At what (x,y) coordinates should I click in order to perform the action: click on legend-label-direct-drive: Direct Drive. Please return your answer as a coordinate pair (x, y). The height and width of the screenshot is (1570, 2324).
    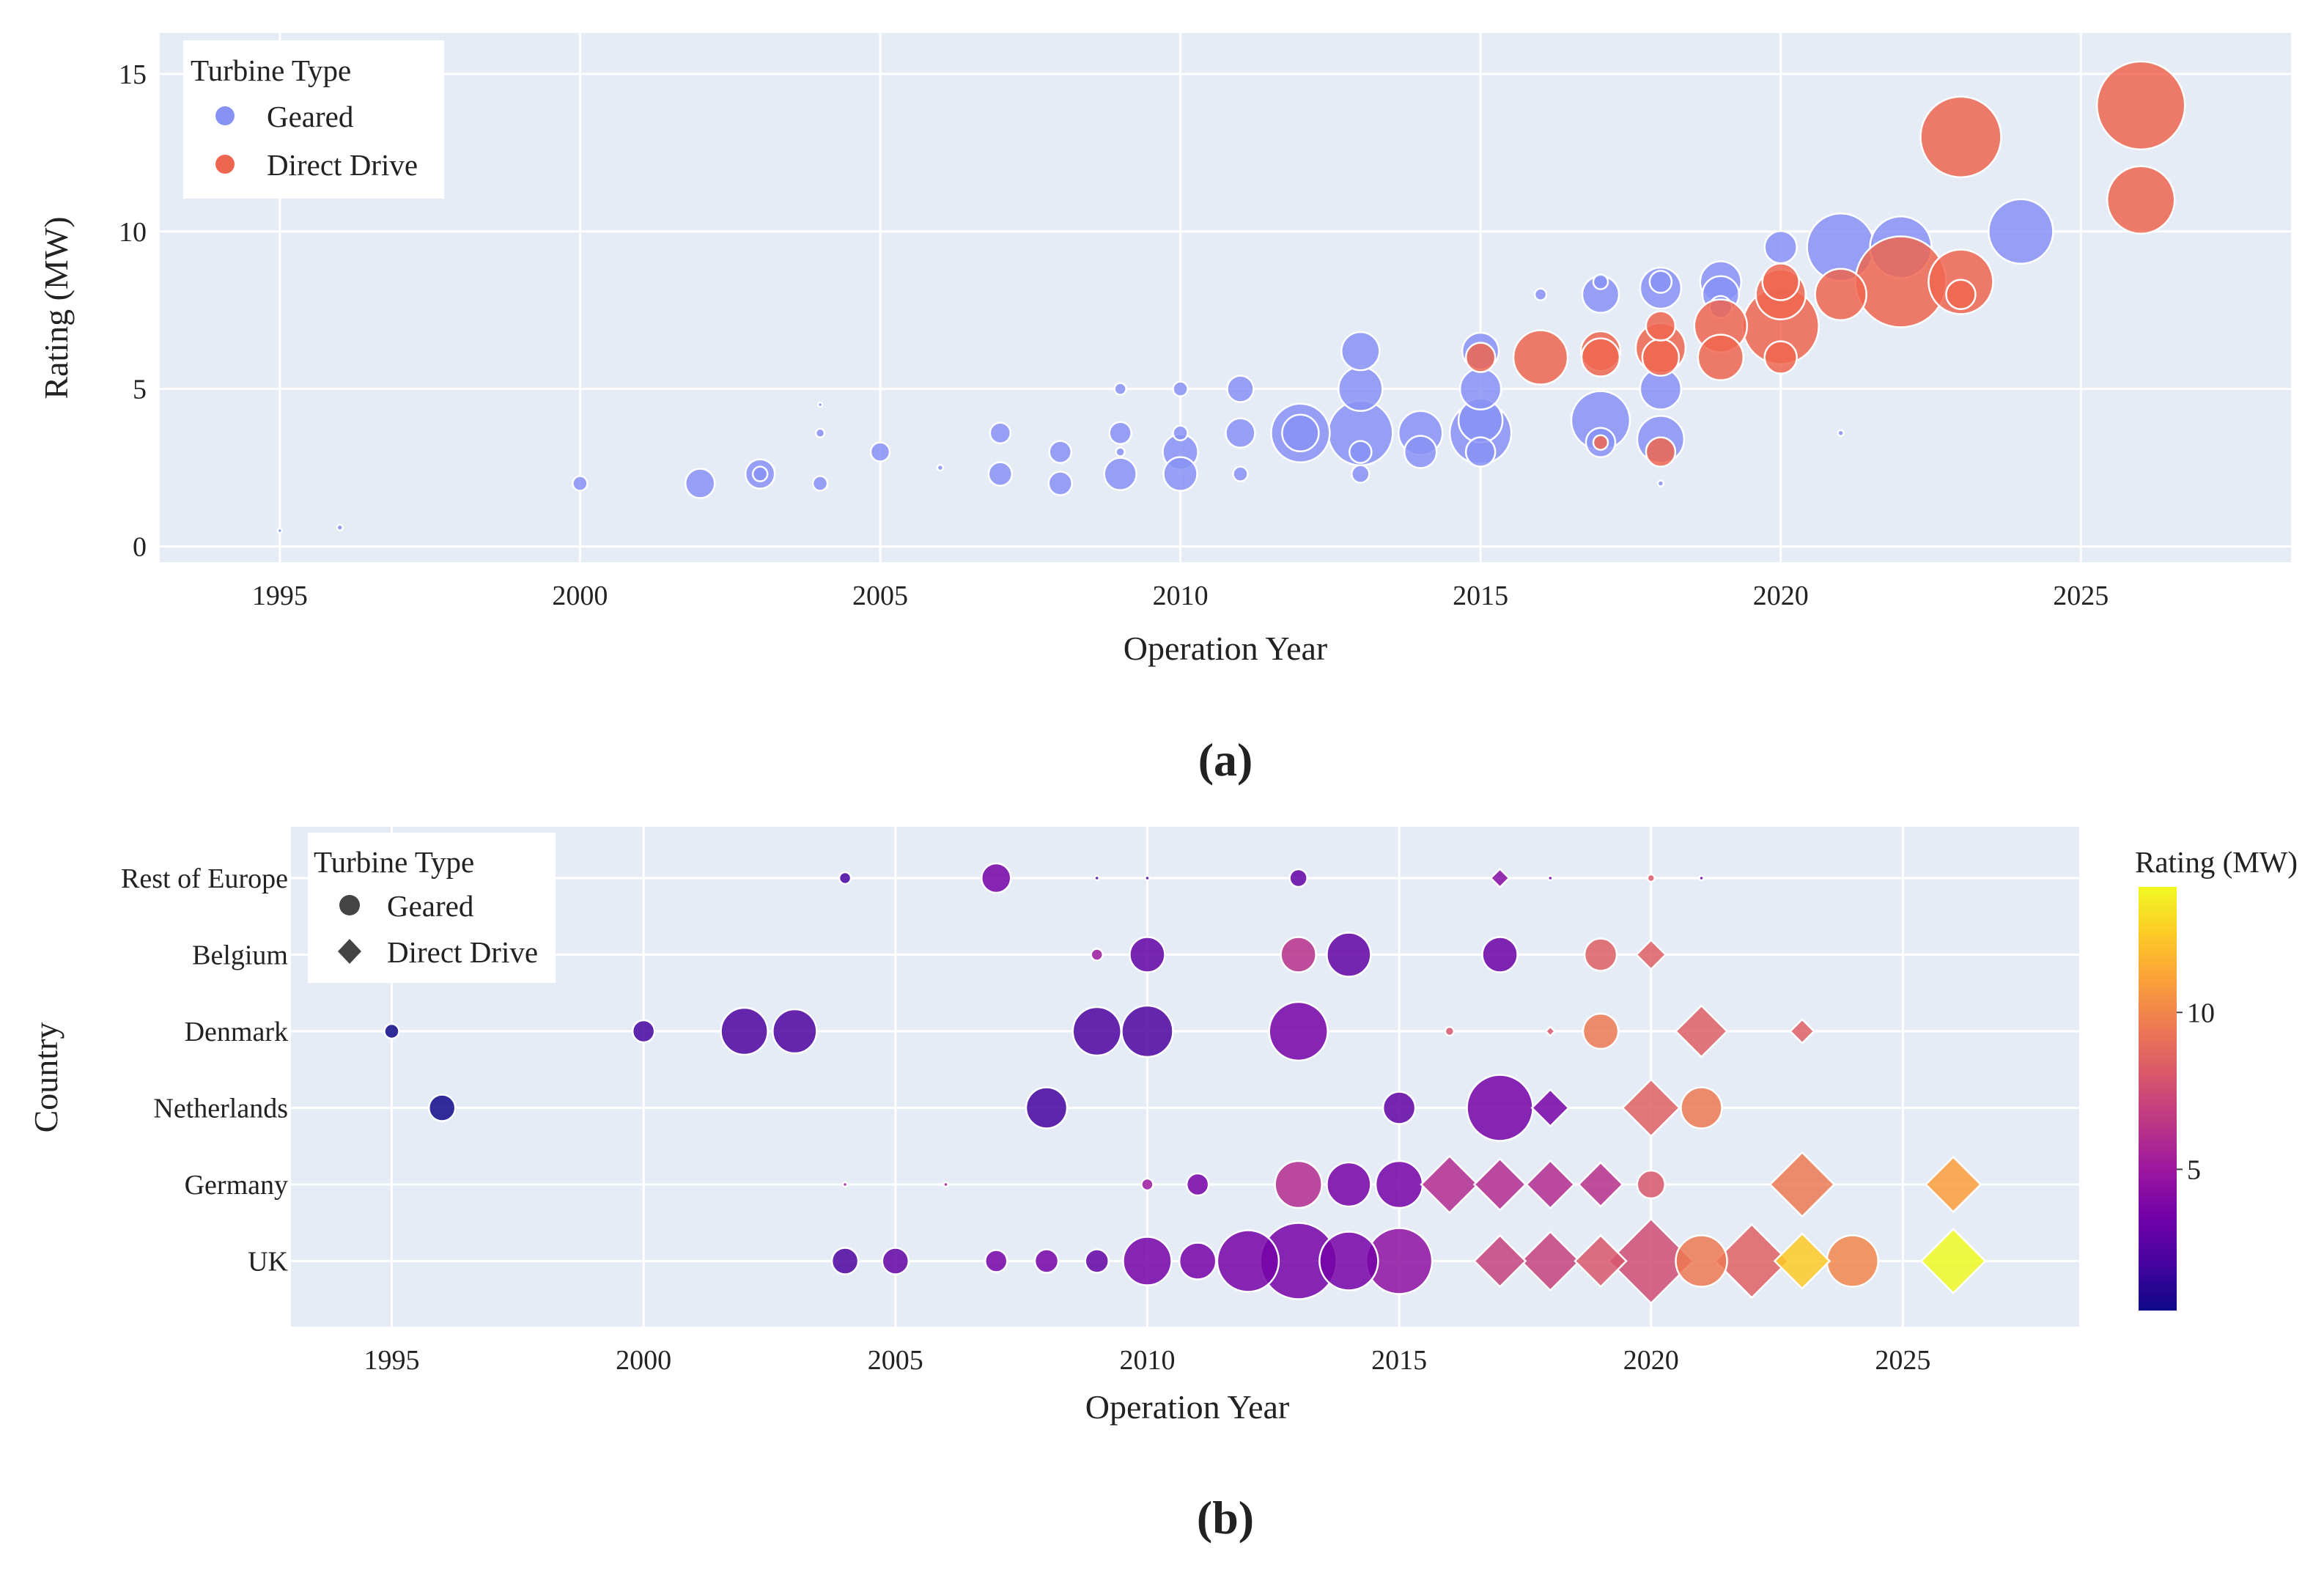
    Looking at the image, I should click on (342, 165).